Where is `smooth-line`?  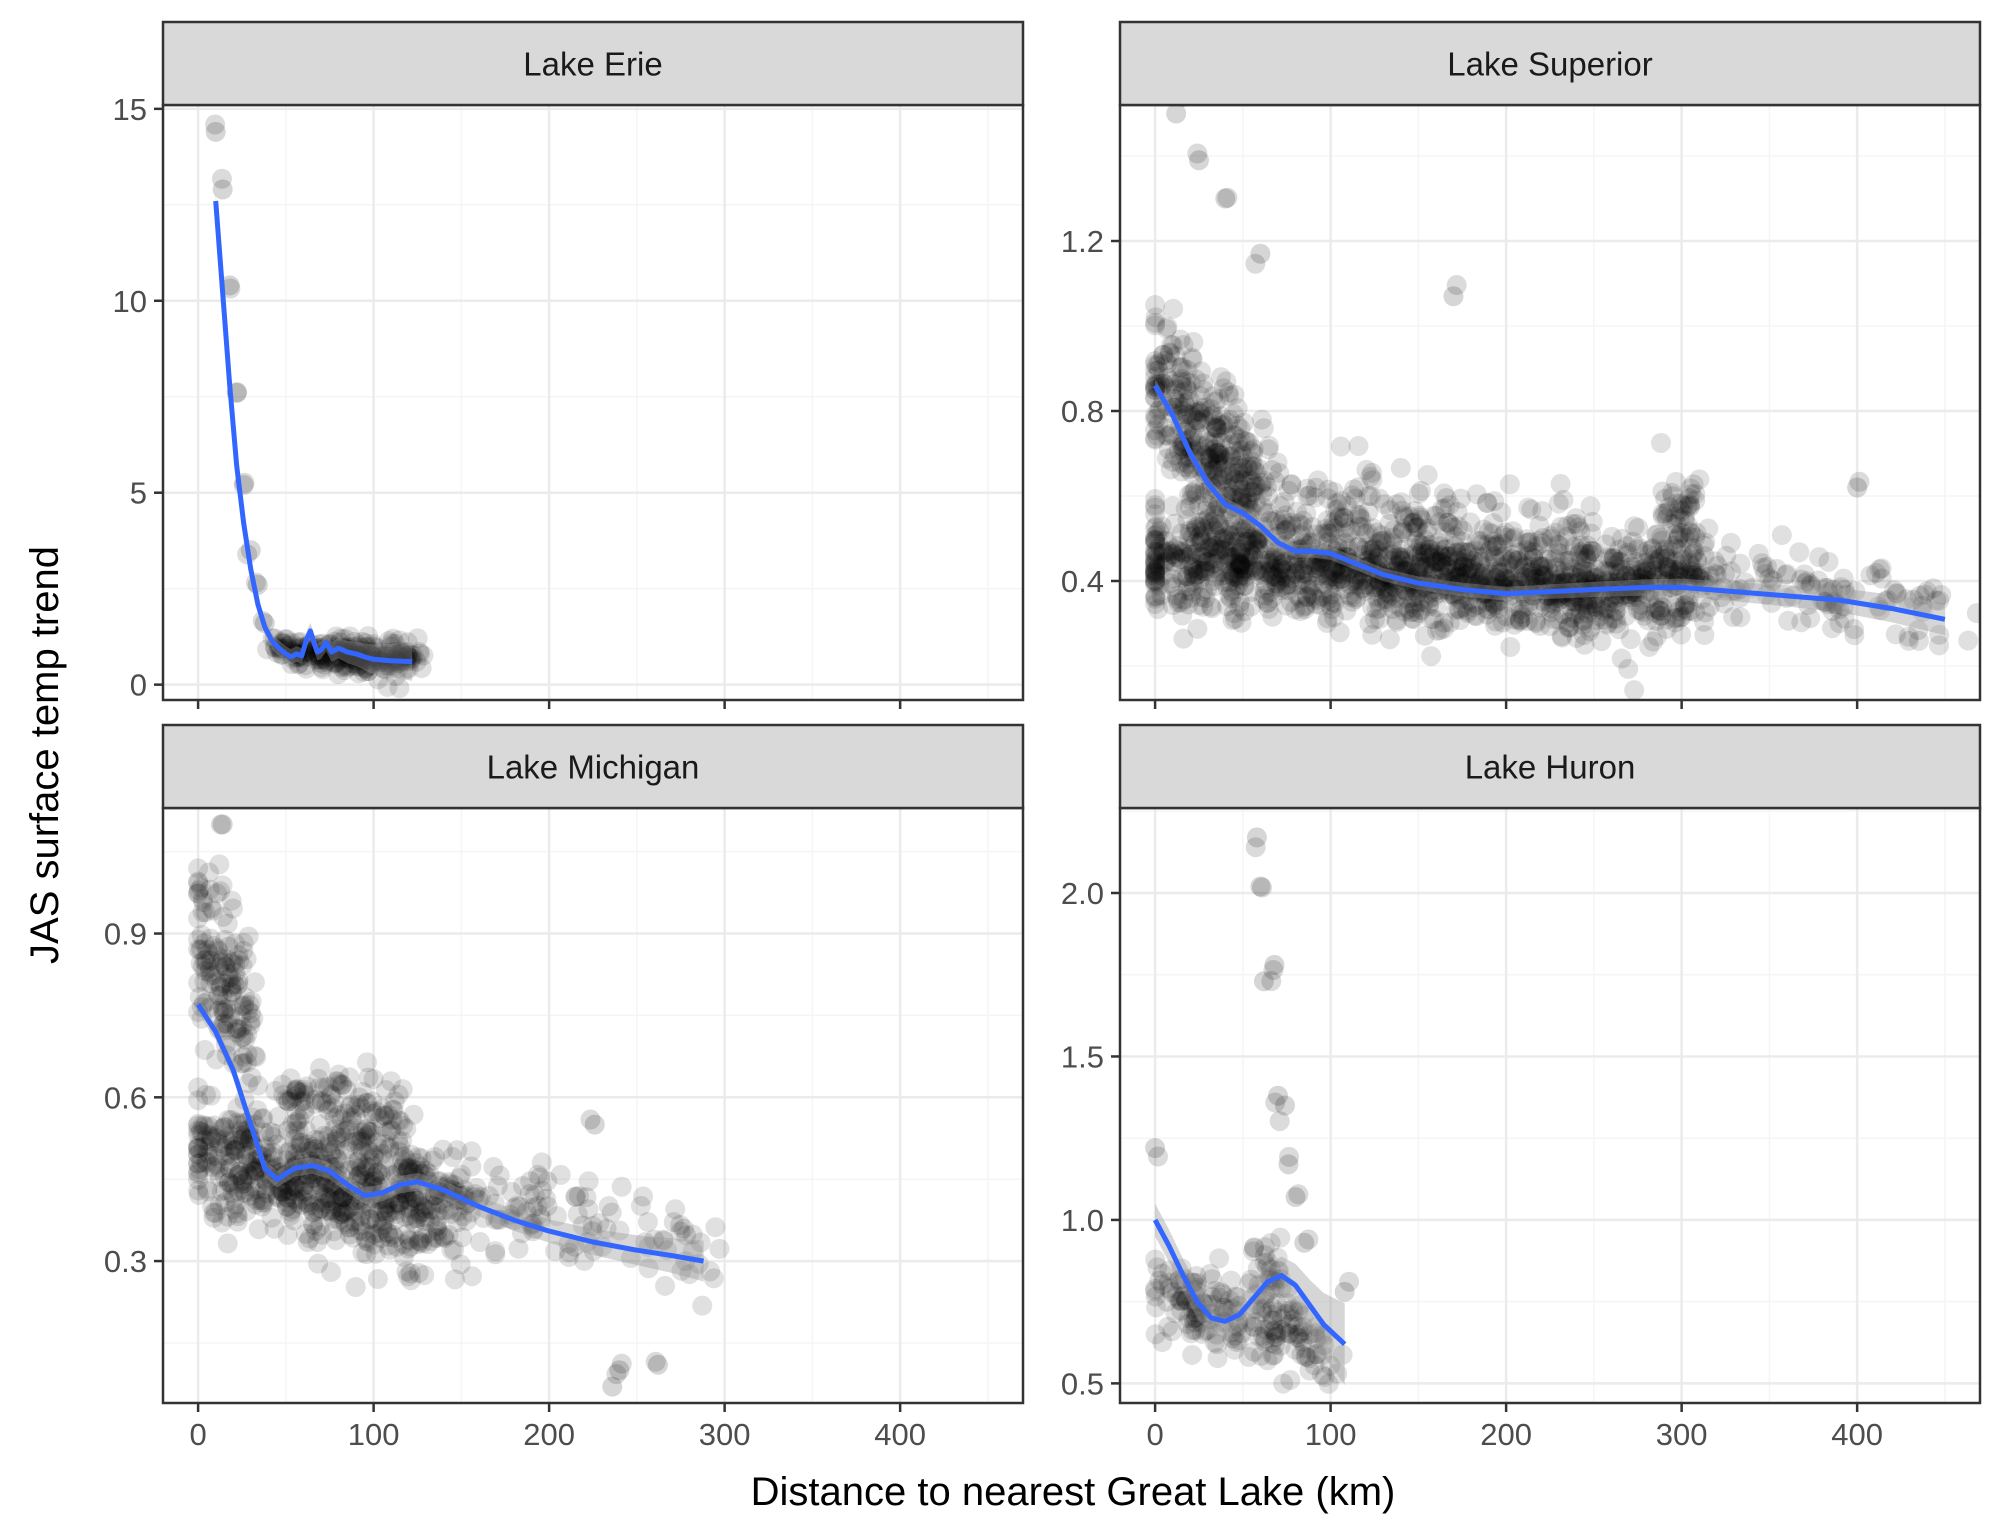
smooth-line is located at coordinates (1549, 503).